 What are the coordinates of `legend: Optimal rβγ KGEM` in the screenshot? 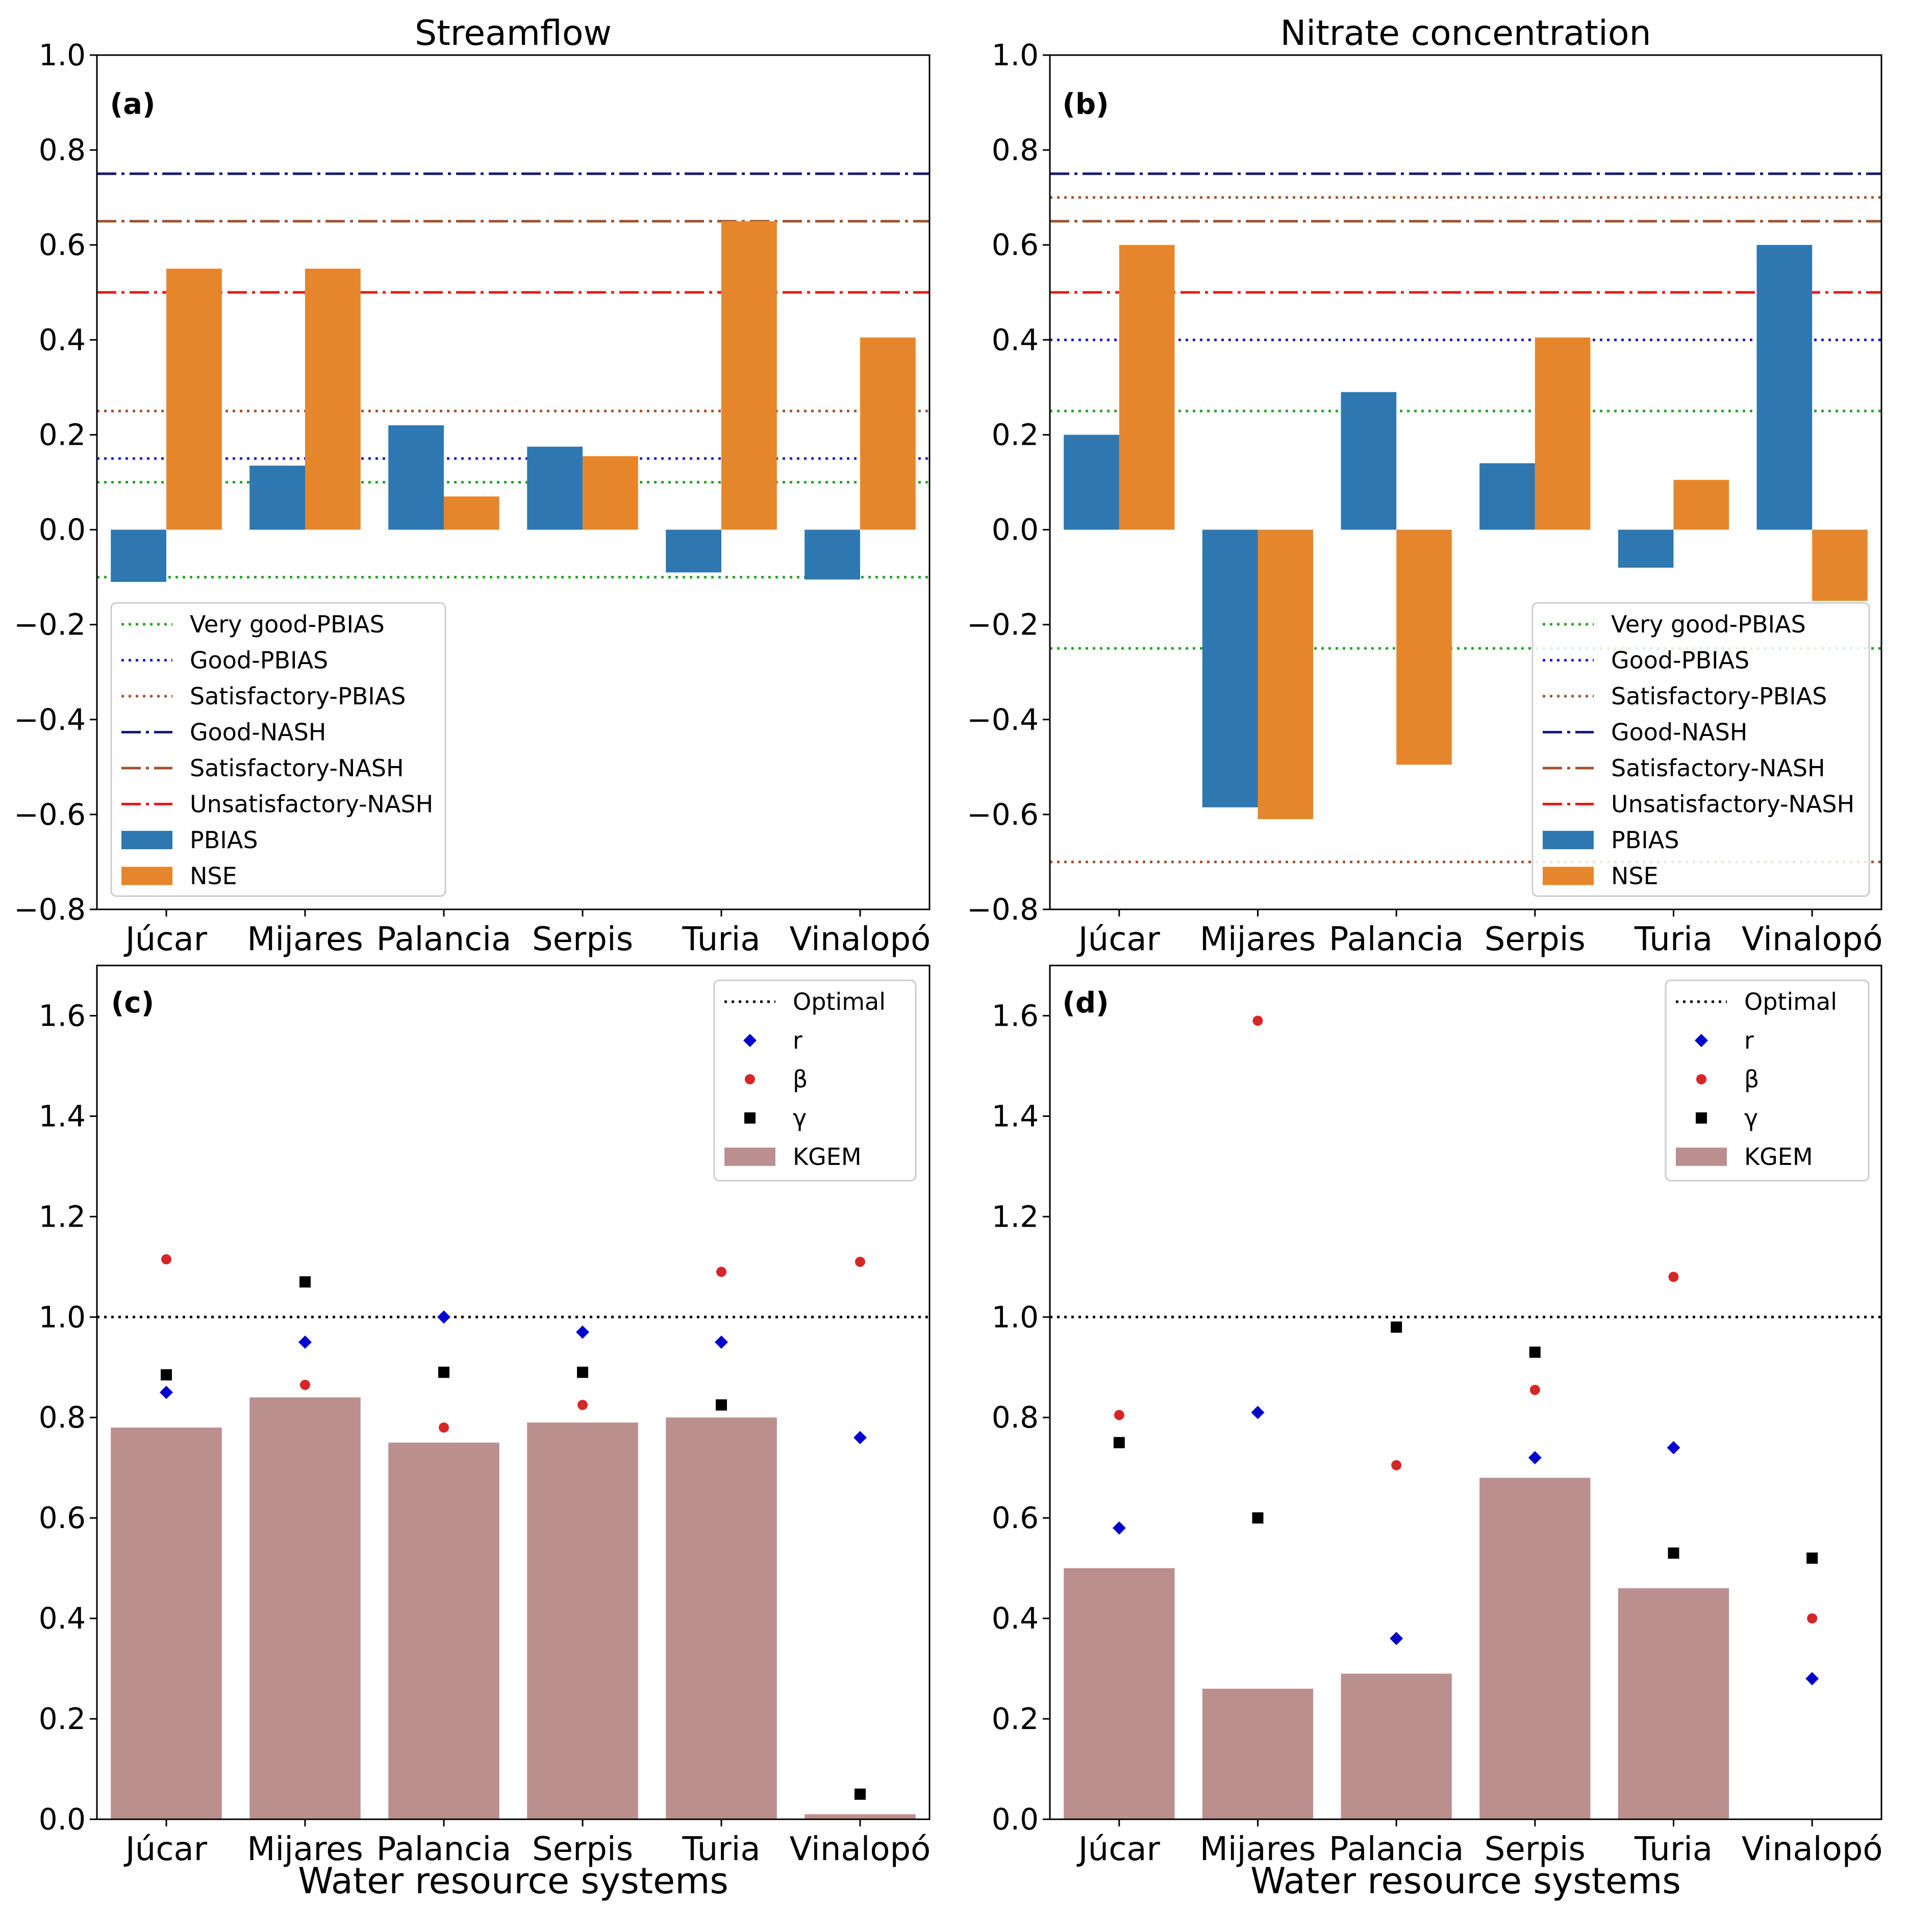 It's located at (815, 1080).